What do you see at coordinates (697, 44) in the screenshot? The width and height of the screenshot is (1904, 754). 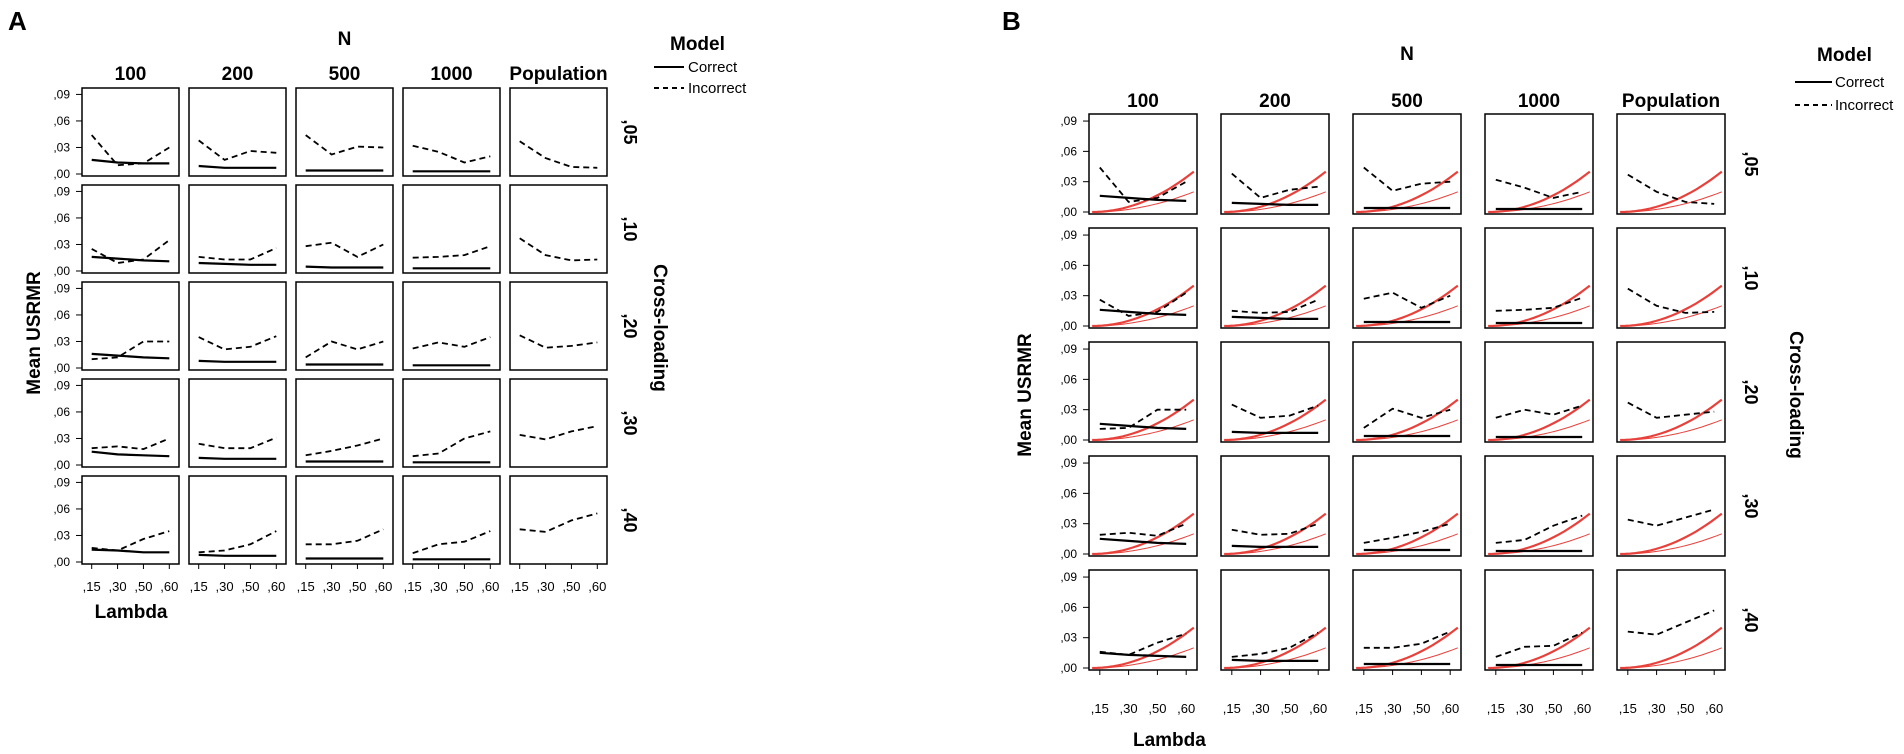 I see `legend-title: Model` at bounding box center [697, 44].